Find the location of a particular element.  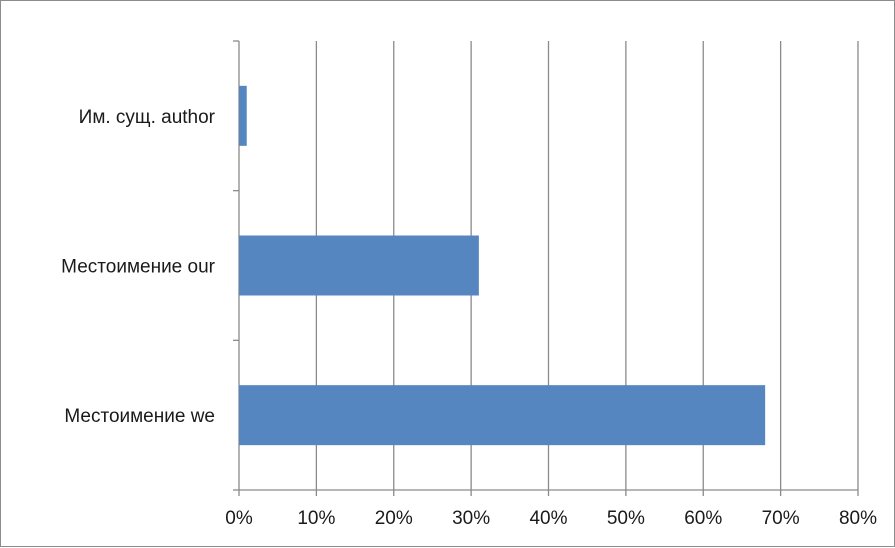

x-tick-label: 20% is located at coordinates (394, 518).